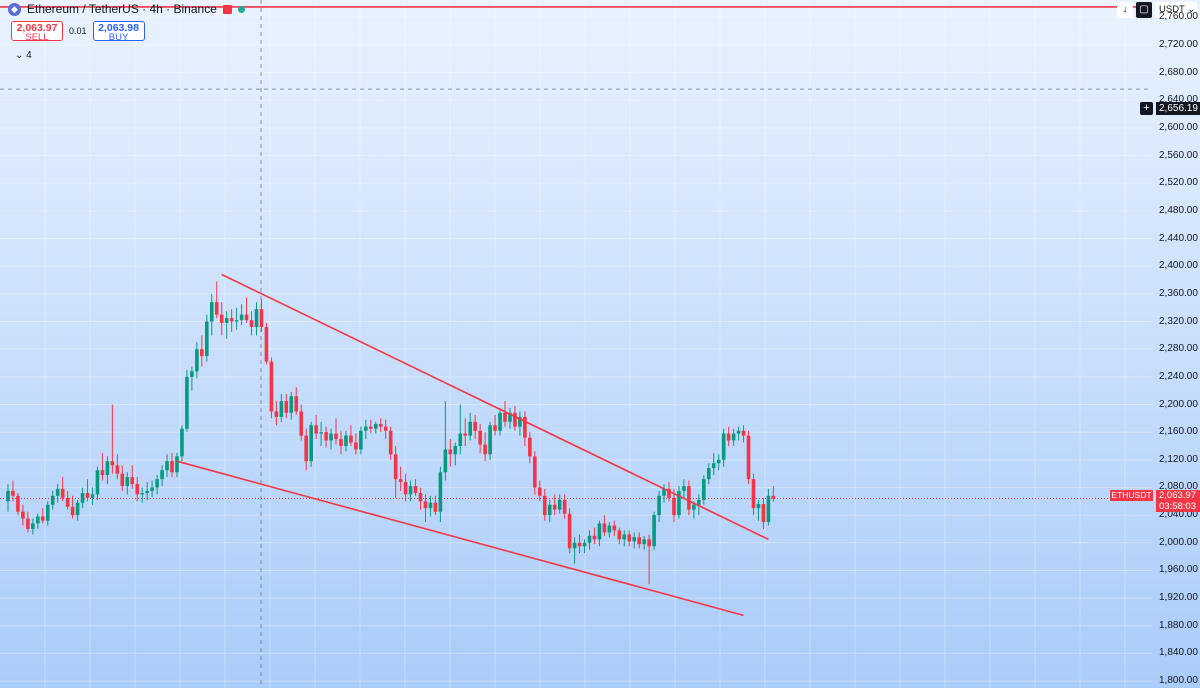  What do you see at coordinates (1131, 495) in the screenshot?
I see `symbol-tag: ETHUSDT` at bounding box center [1131, 495].